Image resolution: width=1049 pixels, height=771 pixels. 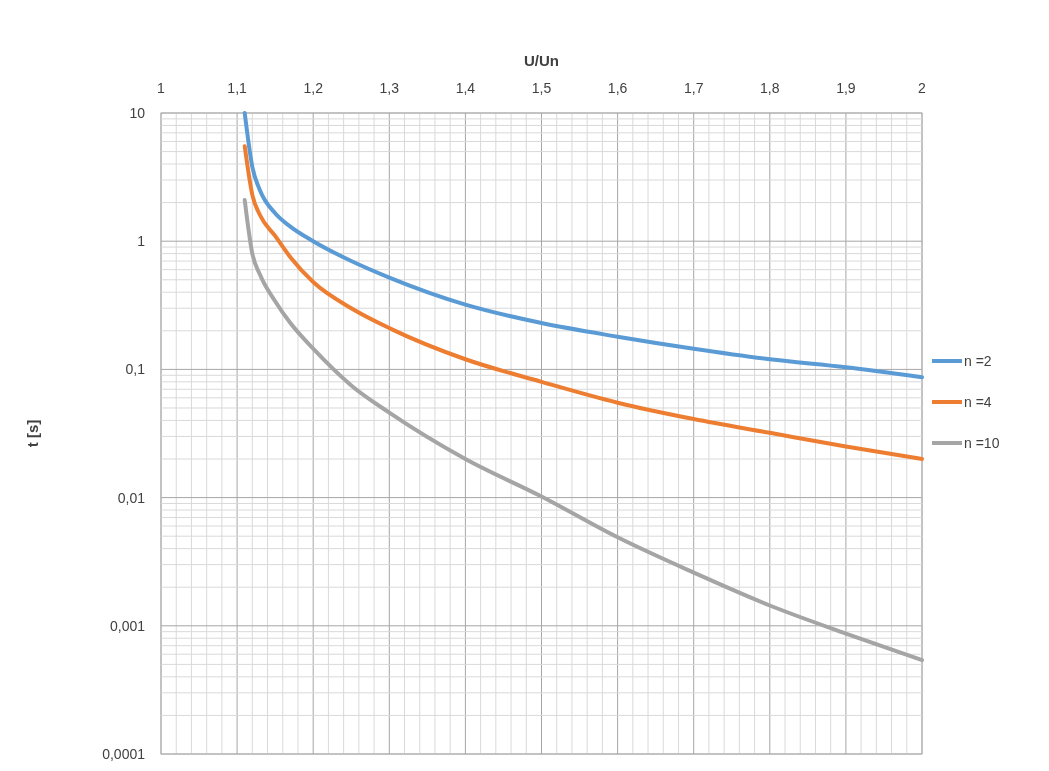 I want to click on x-tick-label: 2, so click(x=922, y=88).